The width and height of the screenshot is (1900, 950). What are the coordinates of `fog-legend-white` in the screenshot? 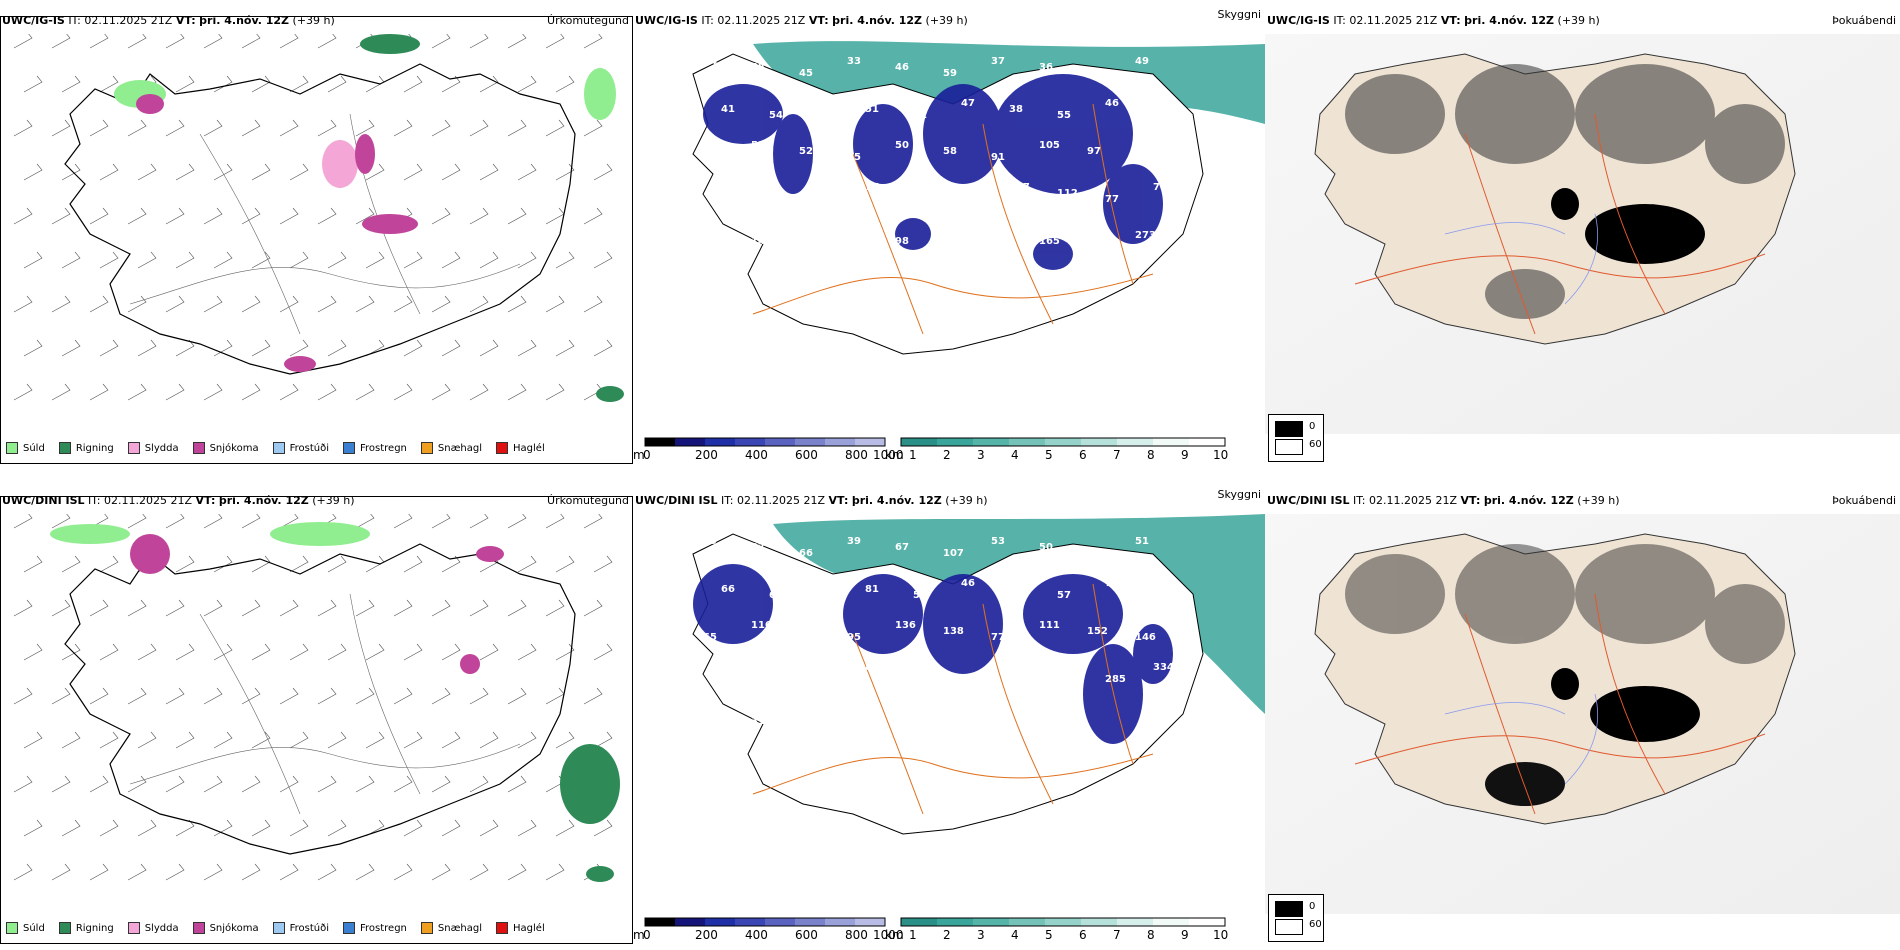 It's located at (1289, 447).